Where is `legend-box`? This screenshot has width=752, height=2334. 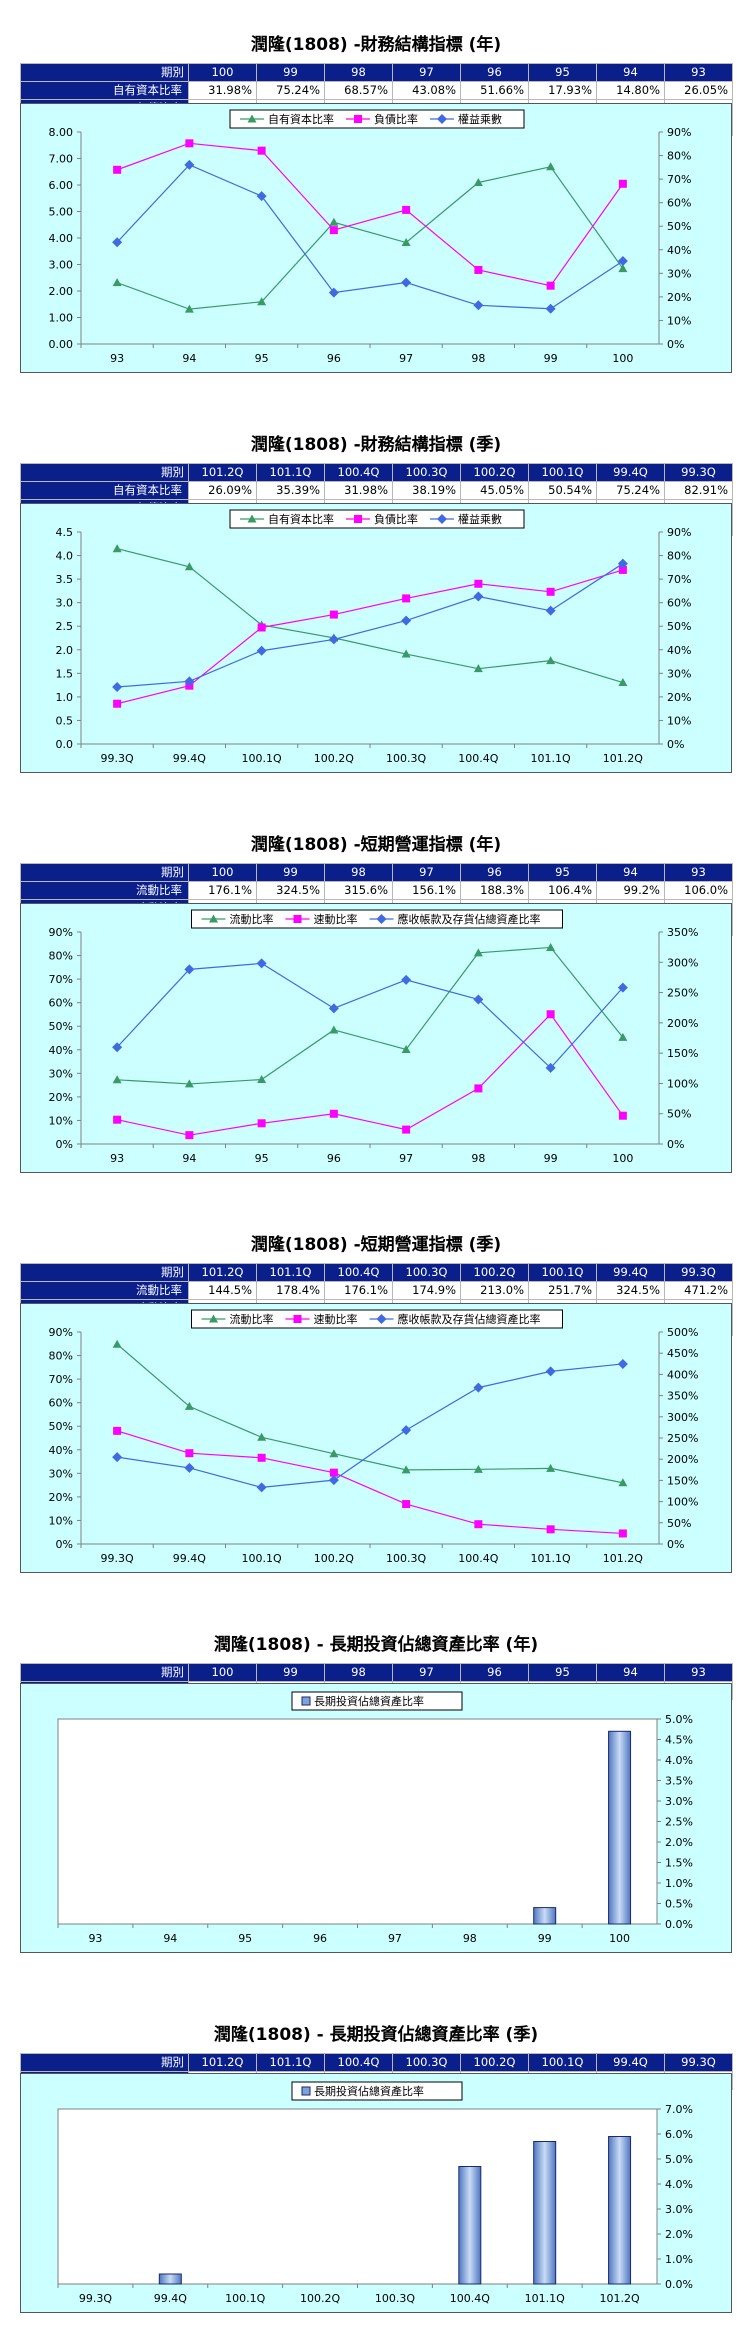 legend-box is located at coordinates (377, 119).